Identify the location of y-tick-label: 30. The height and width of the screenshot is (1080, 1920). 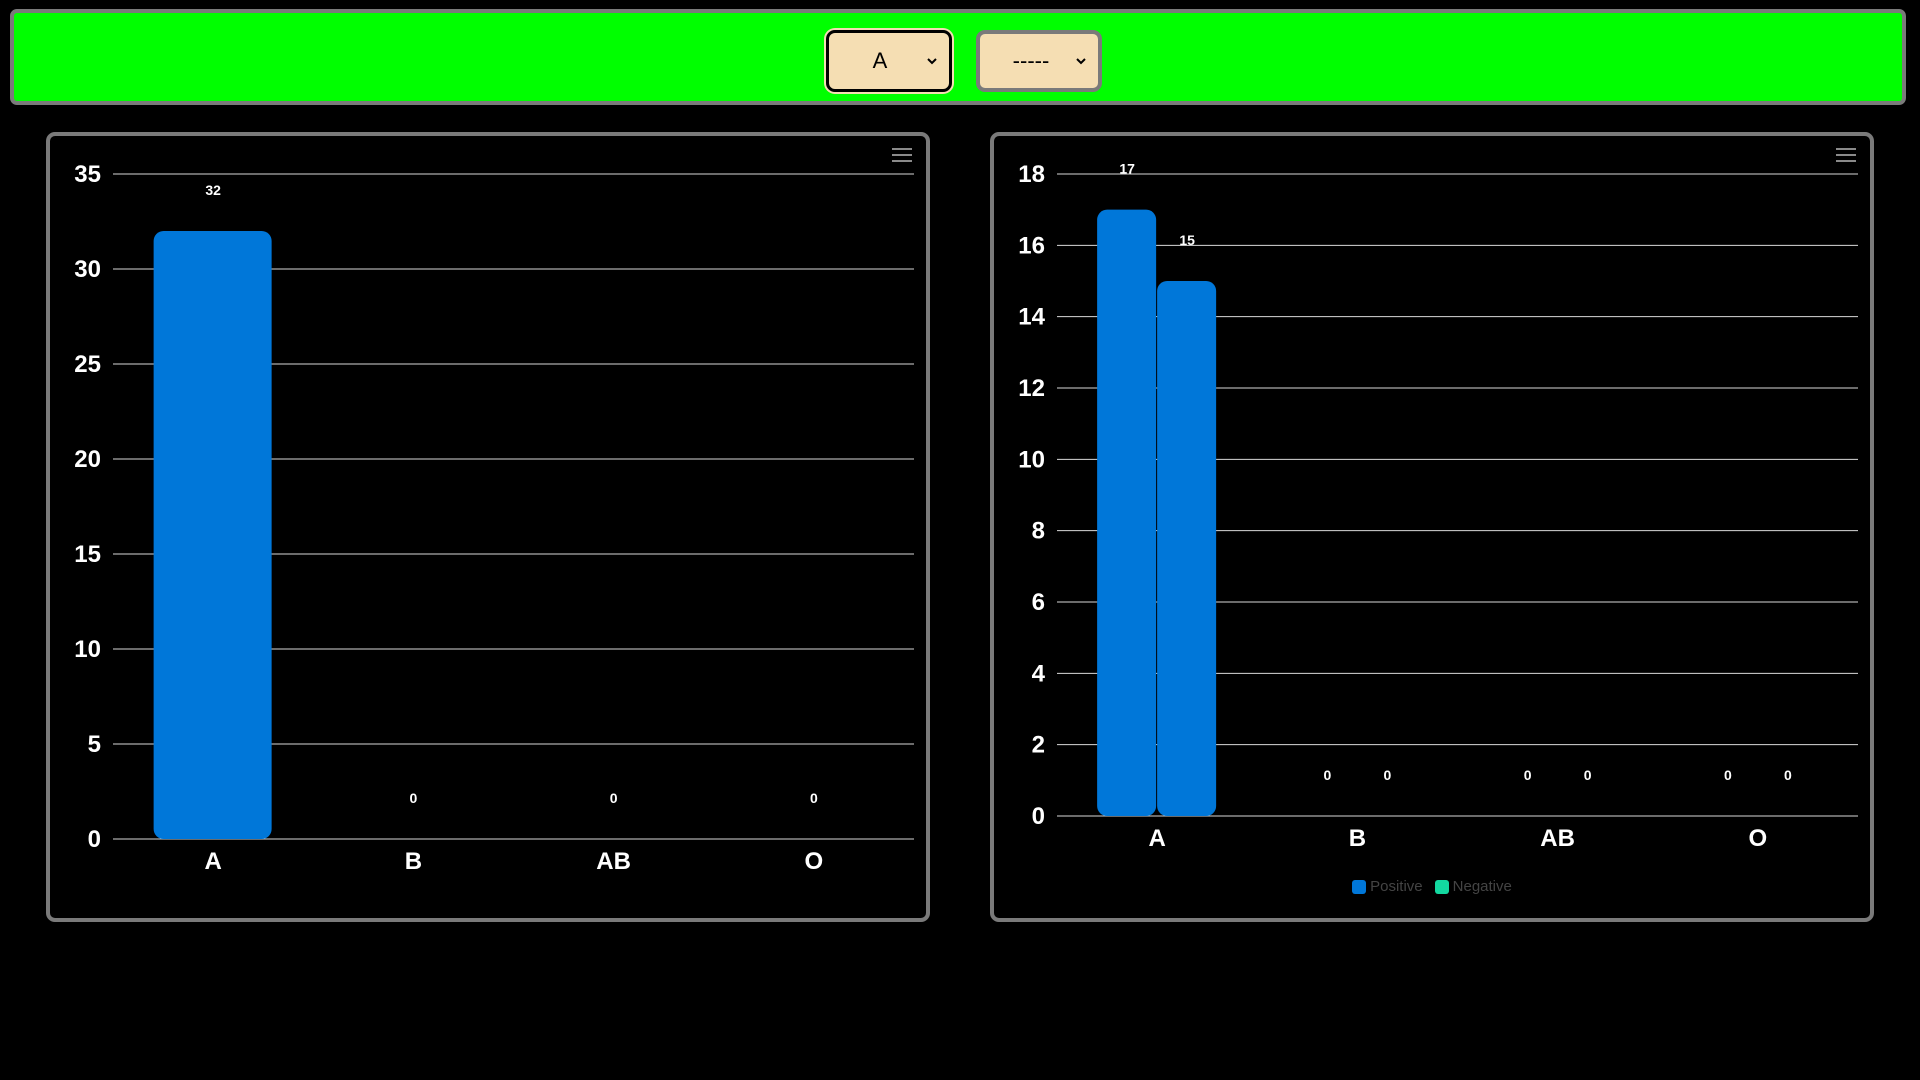
(87, 269).